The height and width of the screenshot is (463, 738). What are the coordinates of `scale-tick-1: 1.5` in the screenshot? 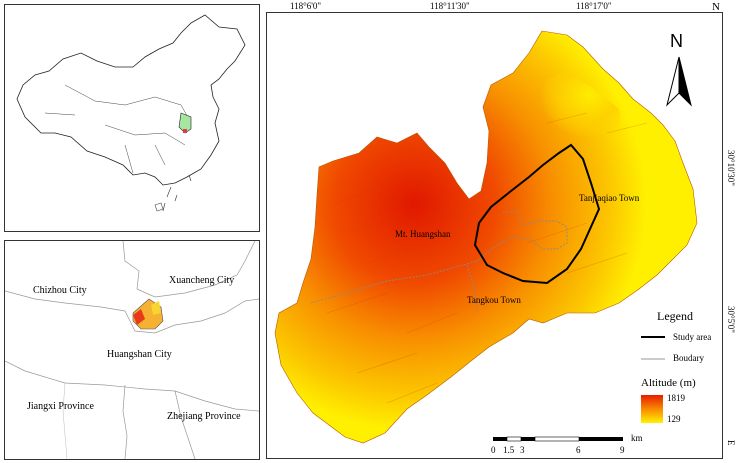 It's located at (509, 450).